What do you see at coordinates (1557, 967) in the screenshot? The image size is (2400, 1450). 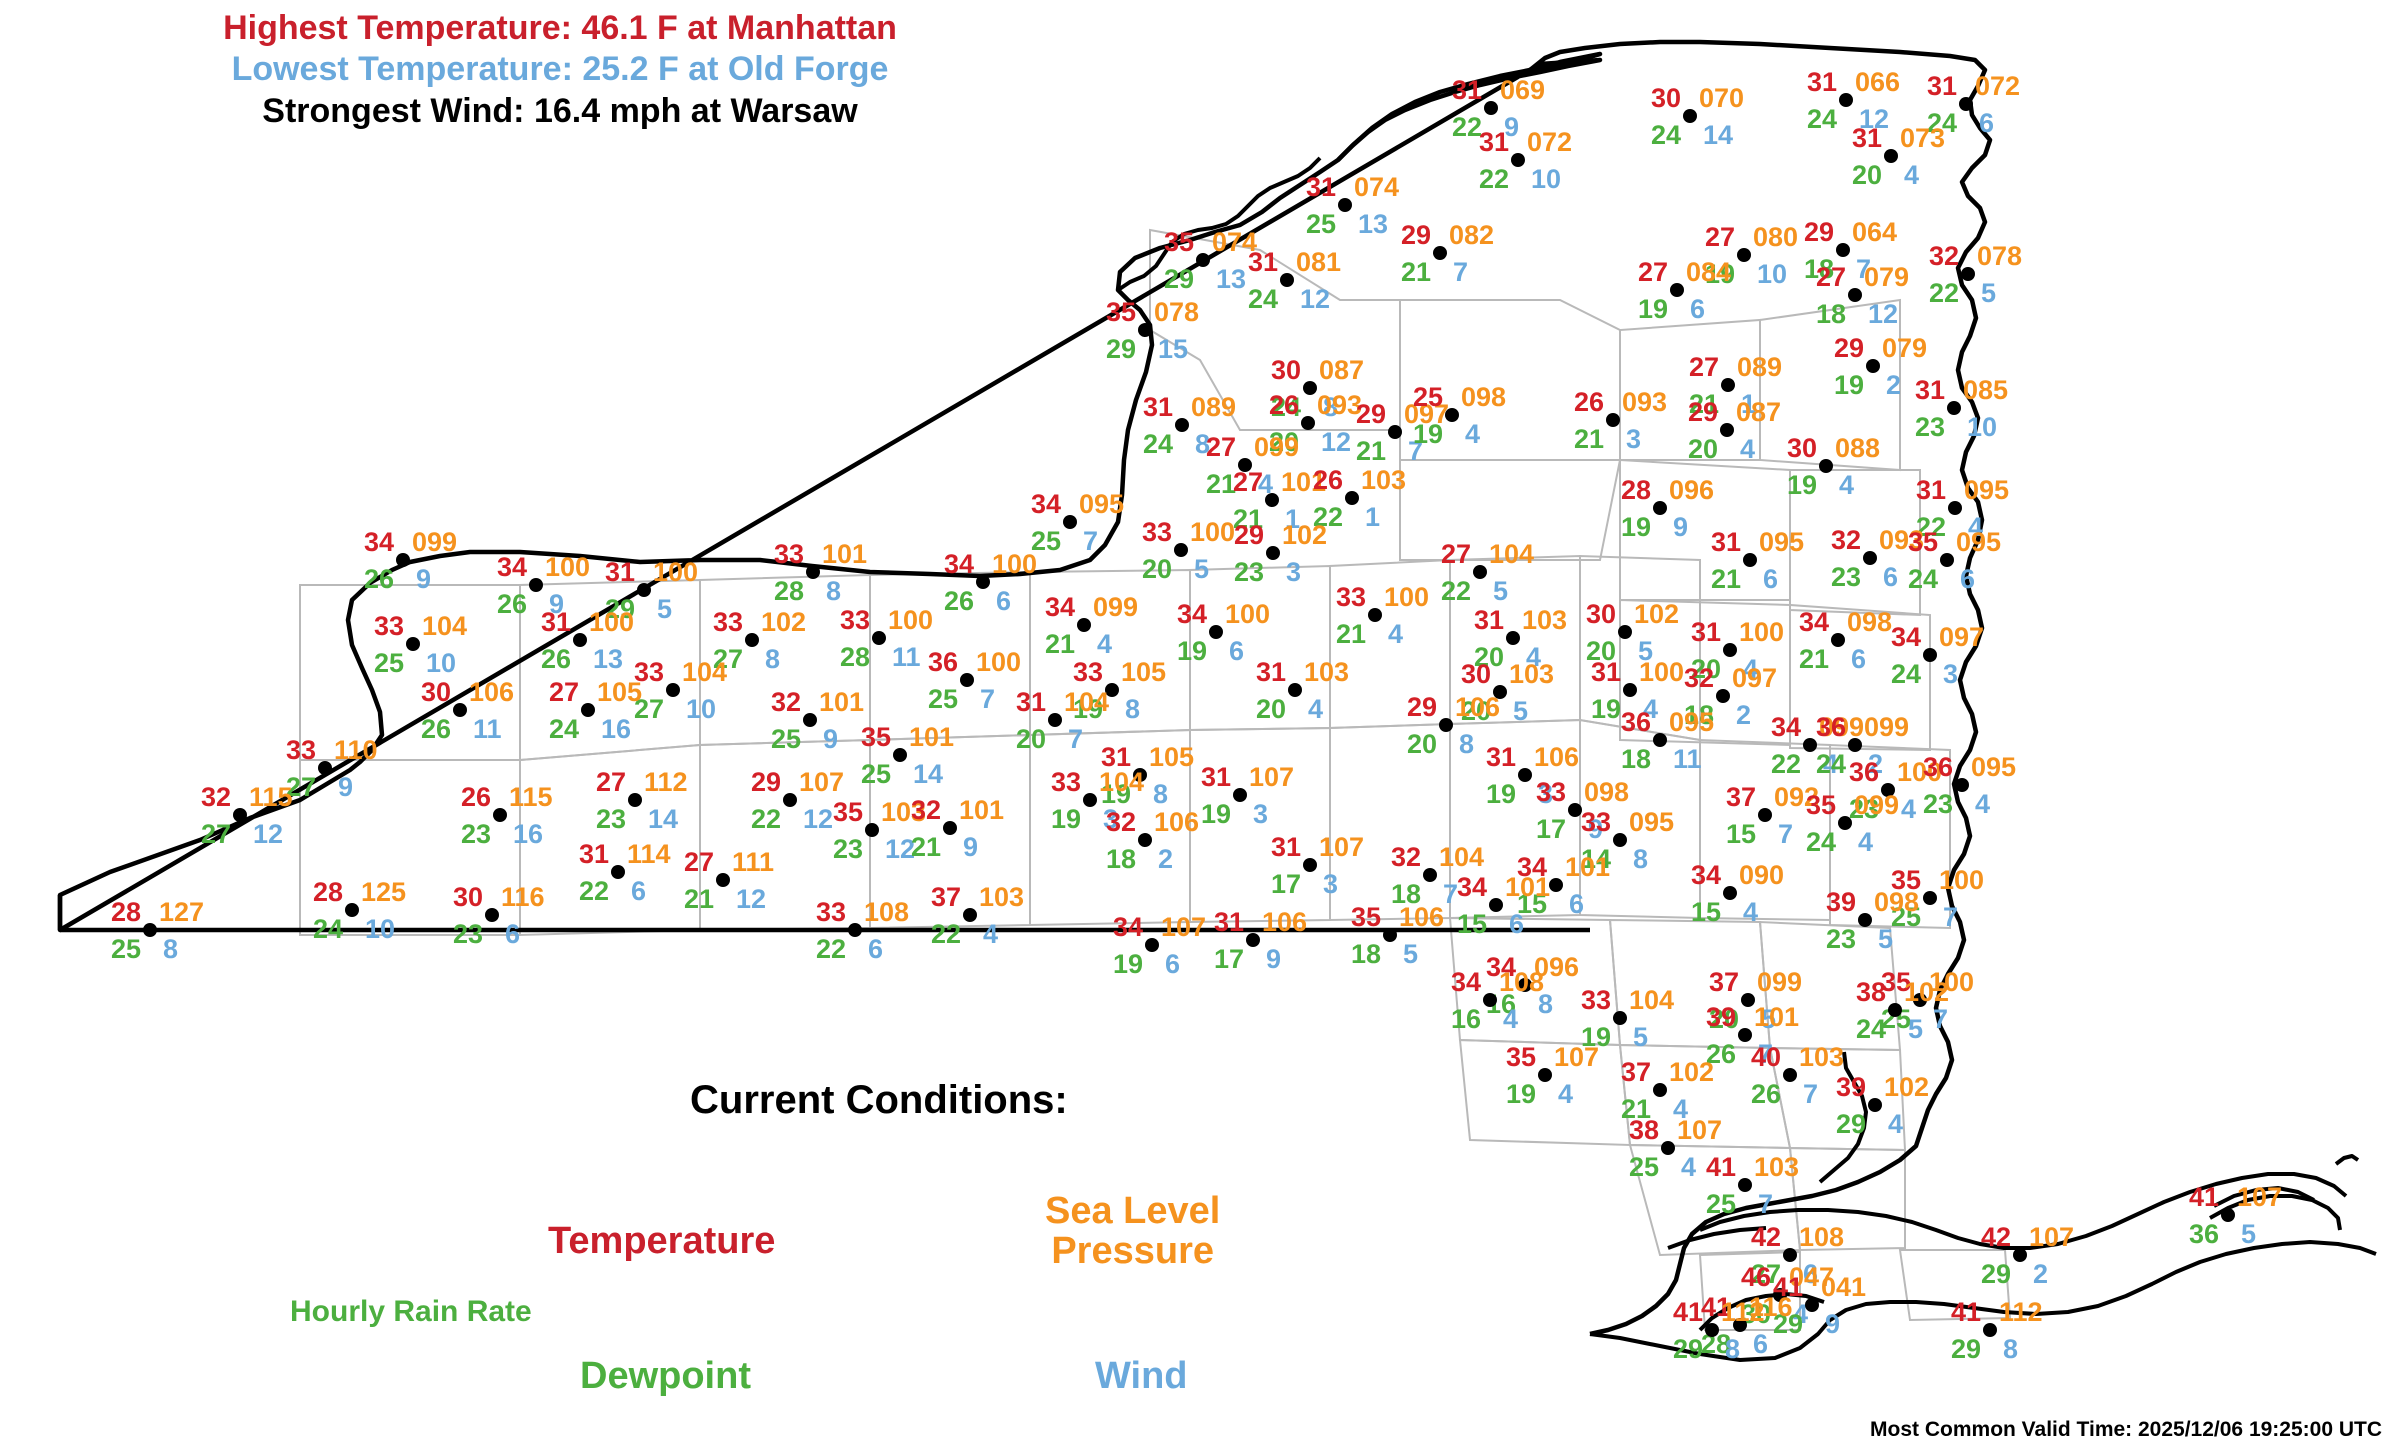 I see `station-sea-level-pressure: 096` at bounding box center [1557, 967].